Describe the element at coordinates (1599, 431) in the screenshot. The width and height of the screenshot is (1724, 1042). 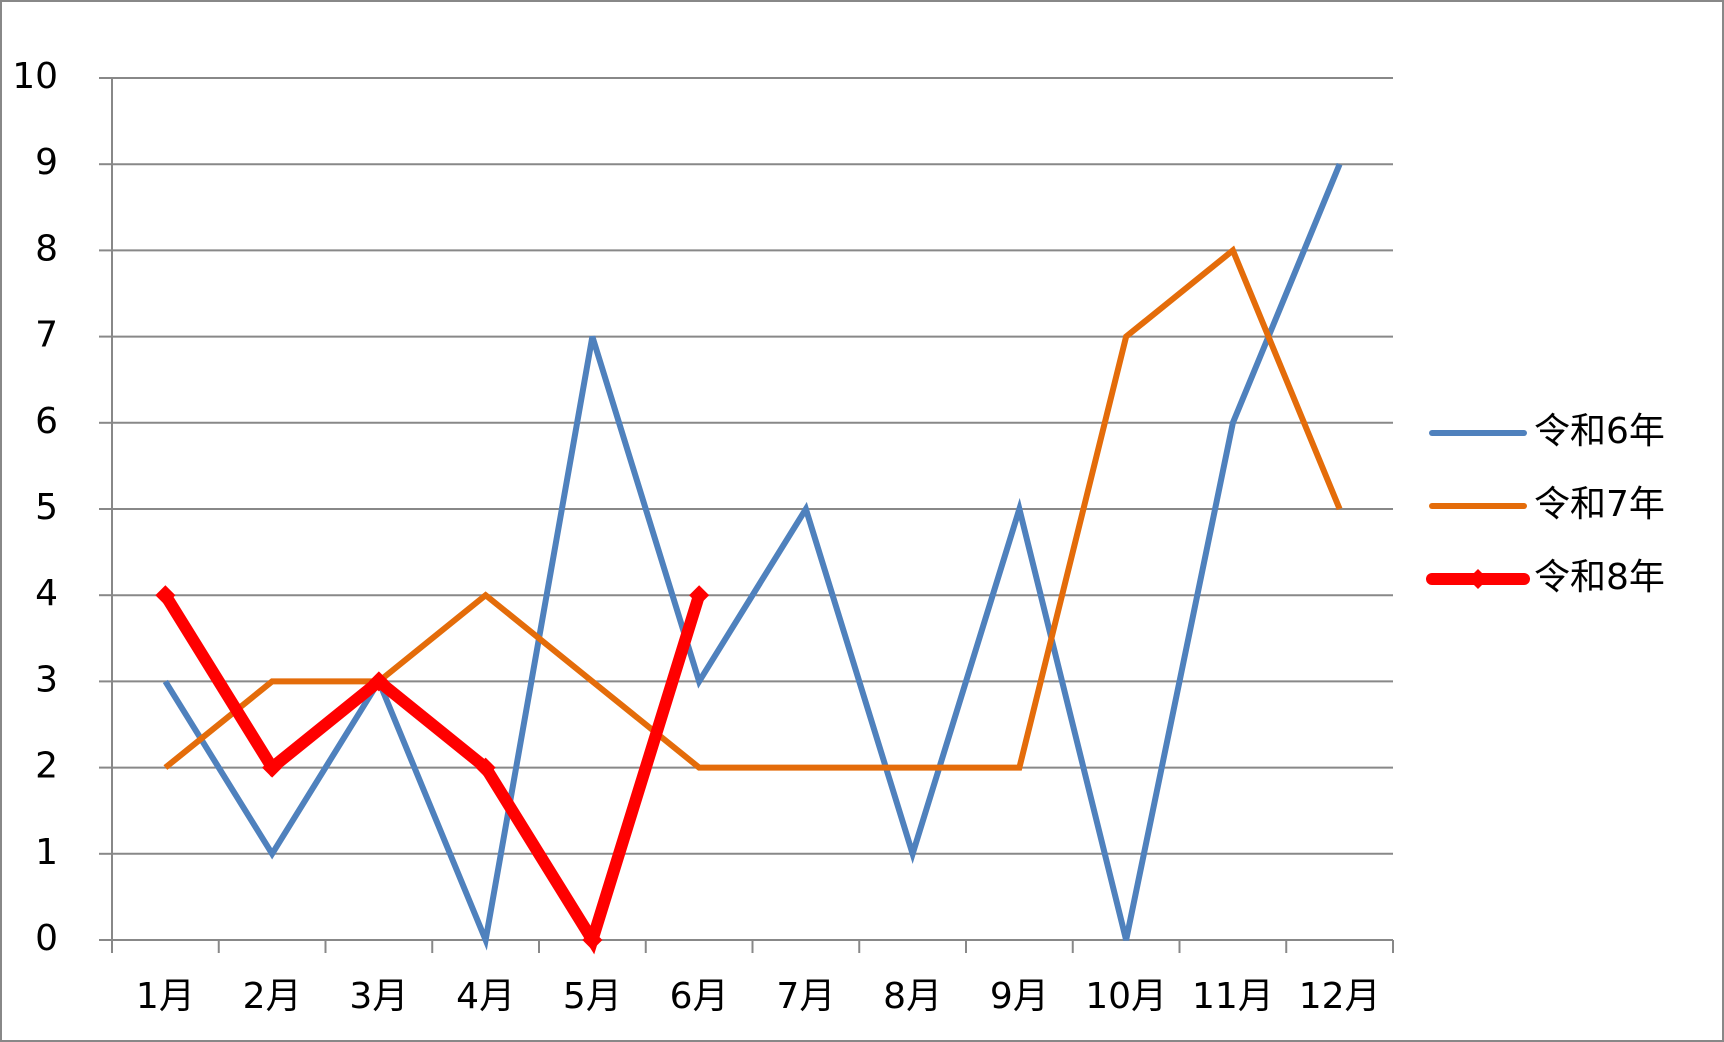
I see `legend-label: 令和6年` at that location.